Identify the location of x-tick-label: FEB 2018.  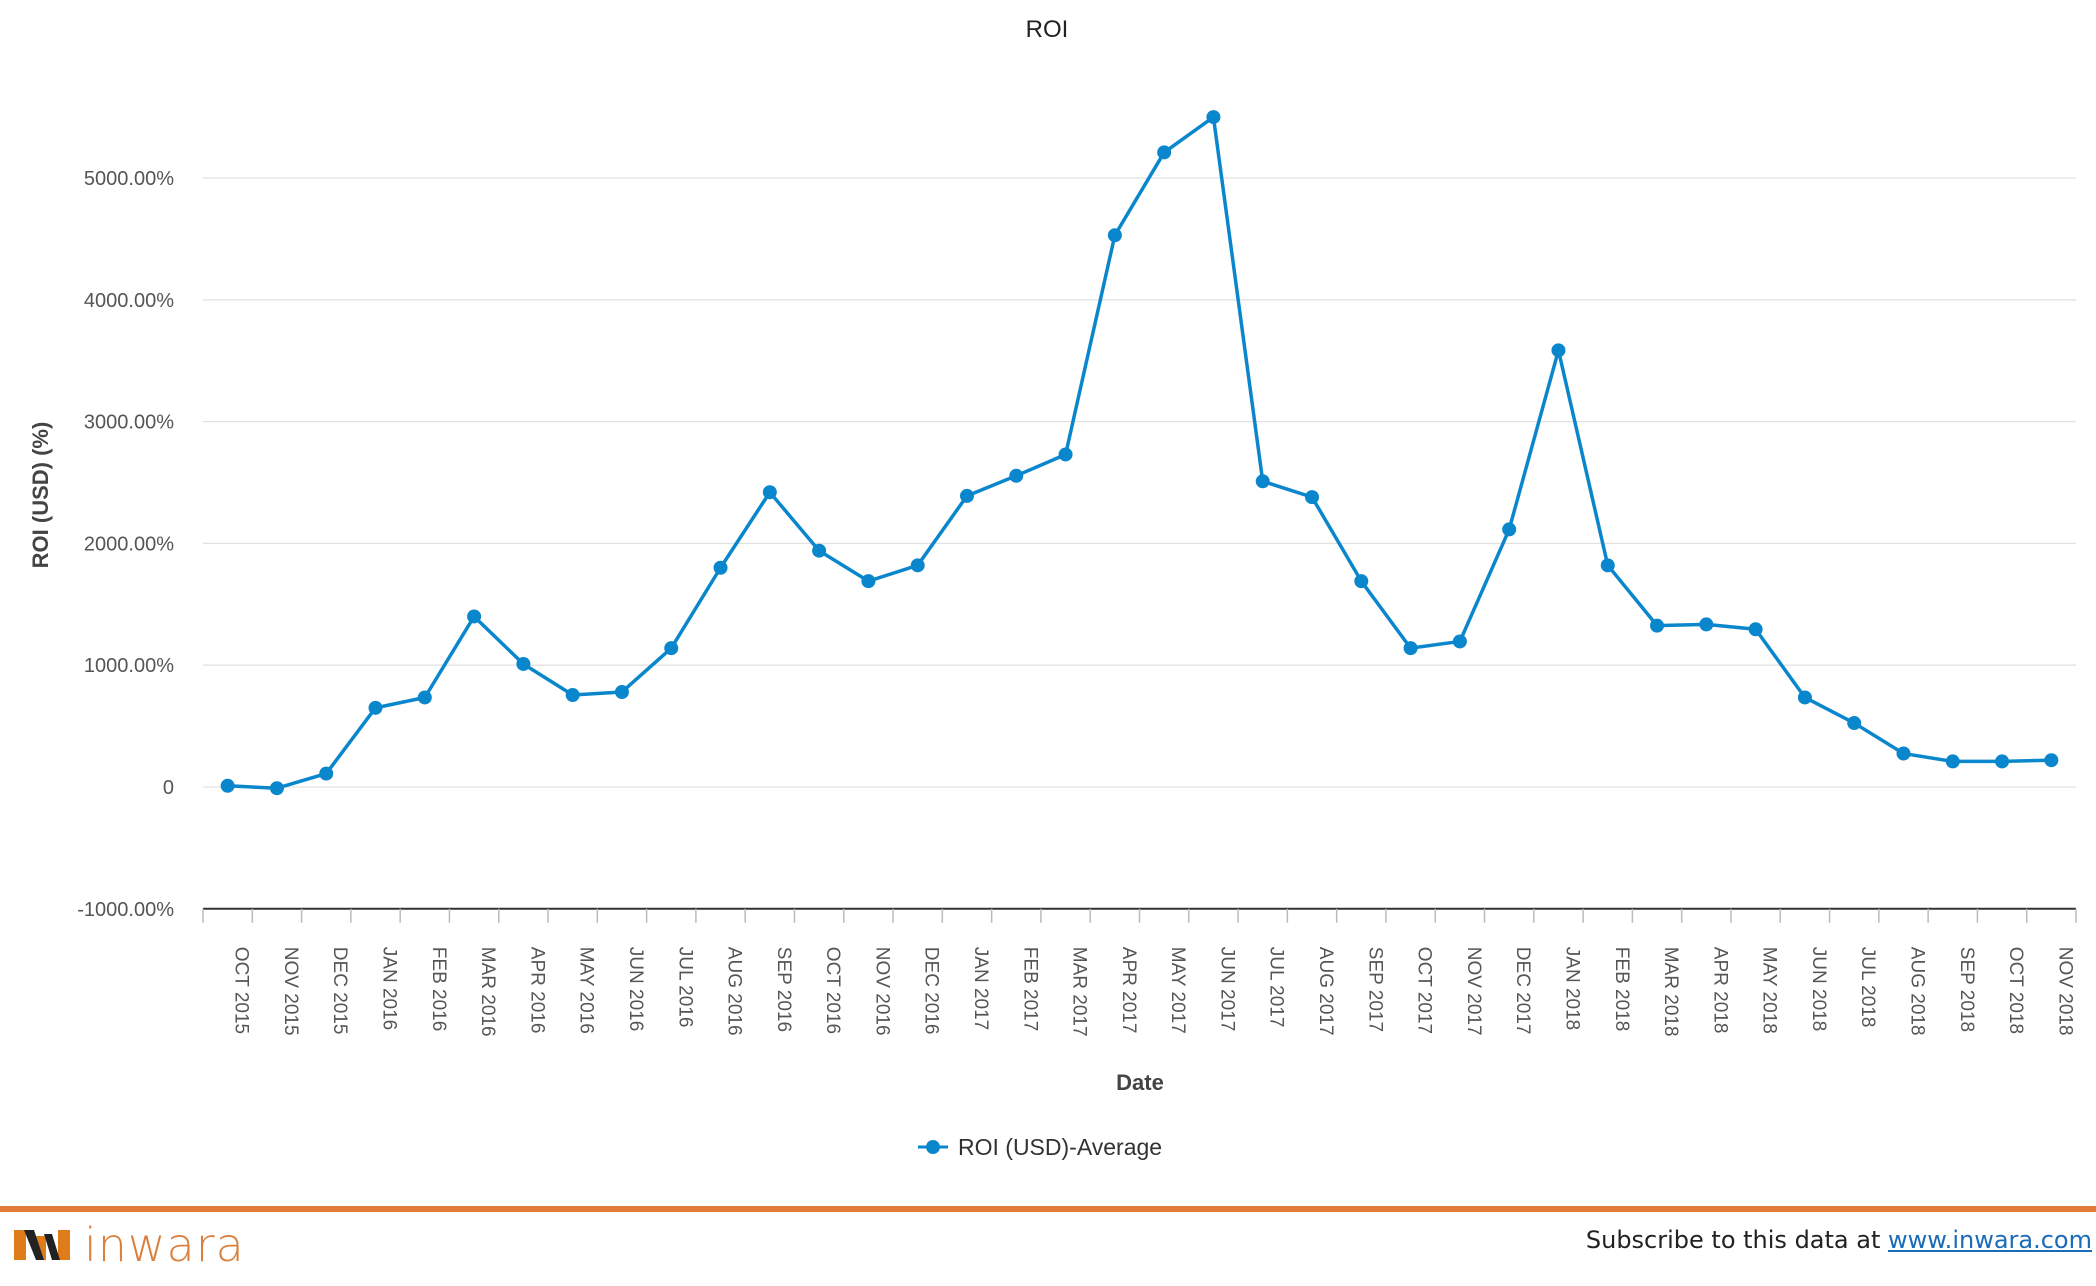
(1621, 989).